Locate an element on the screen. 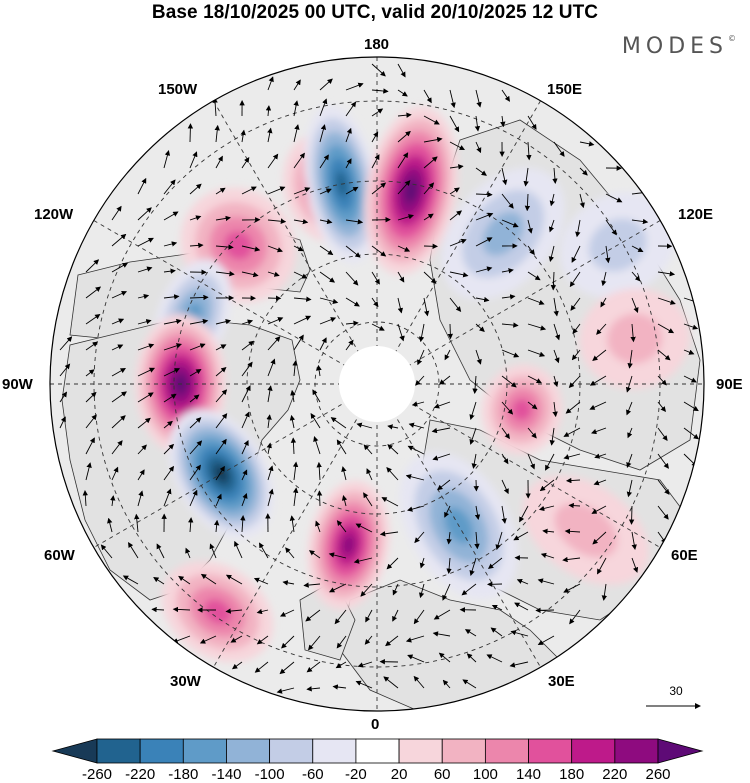  colorbar-tick-label: -100 is located at coordinates (269, 774).